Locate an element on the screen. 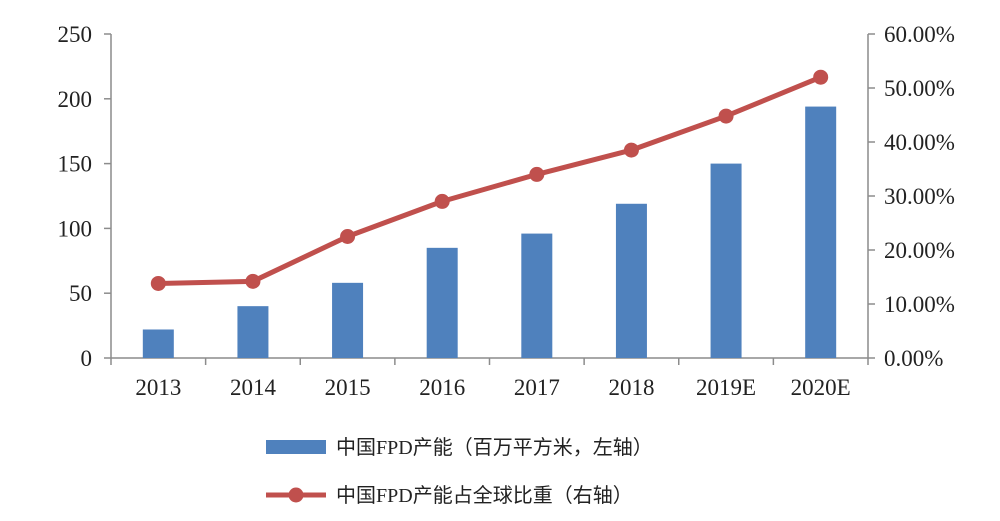  x-axis-tick-label: 2014 is located at coordinates (253, 387).